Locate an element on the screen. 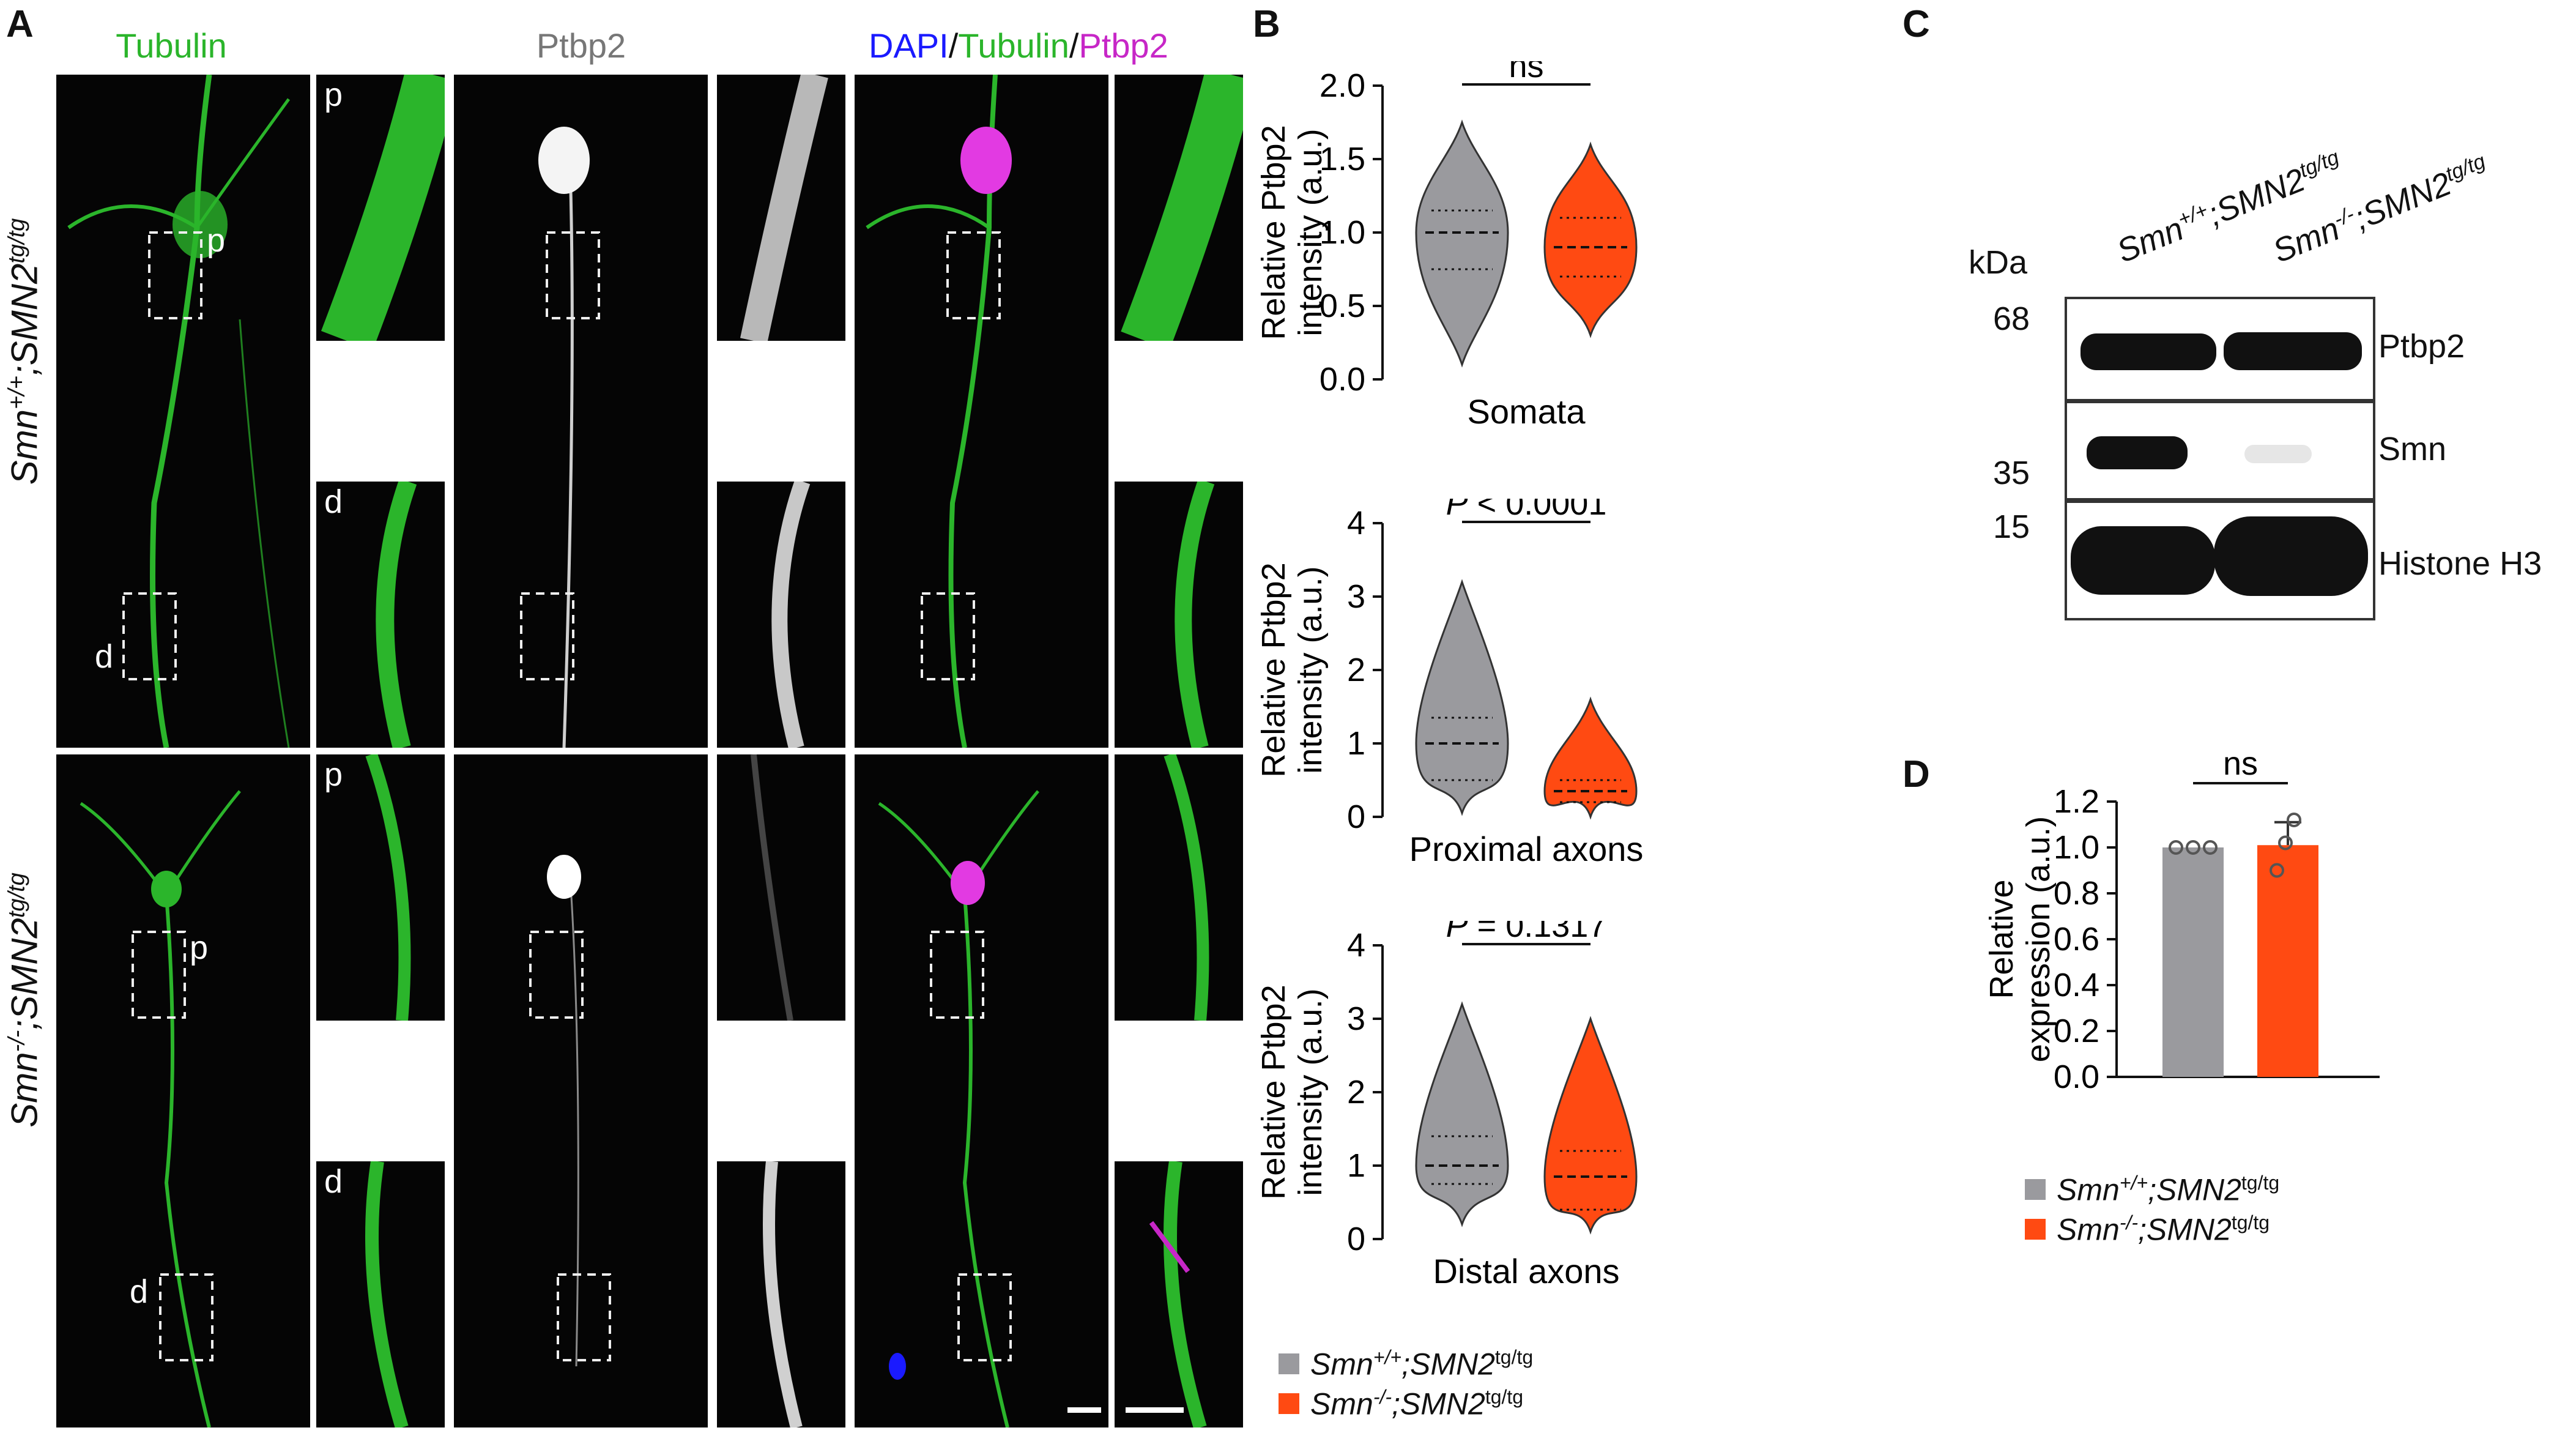 Image resolution: width=2576 pixels, height=1433 pixels. scale-bar-main is located at coordinates (1084, 1410).